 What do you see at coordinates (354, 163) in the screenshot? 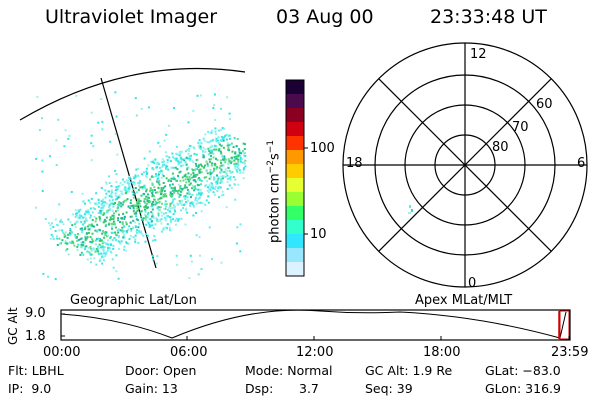
I see `mlt-label-18: 18` at bounding box center [354, 163].